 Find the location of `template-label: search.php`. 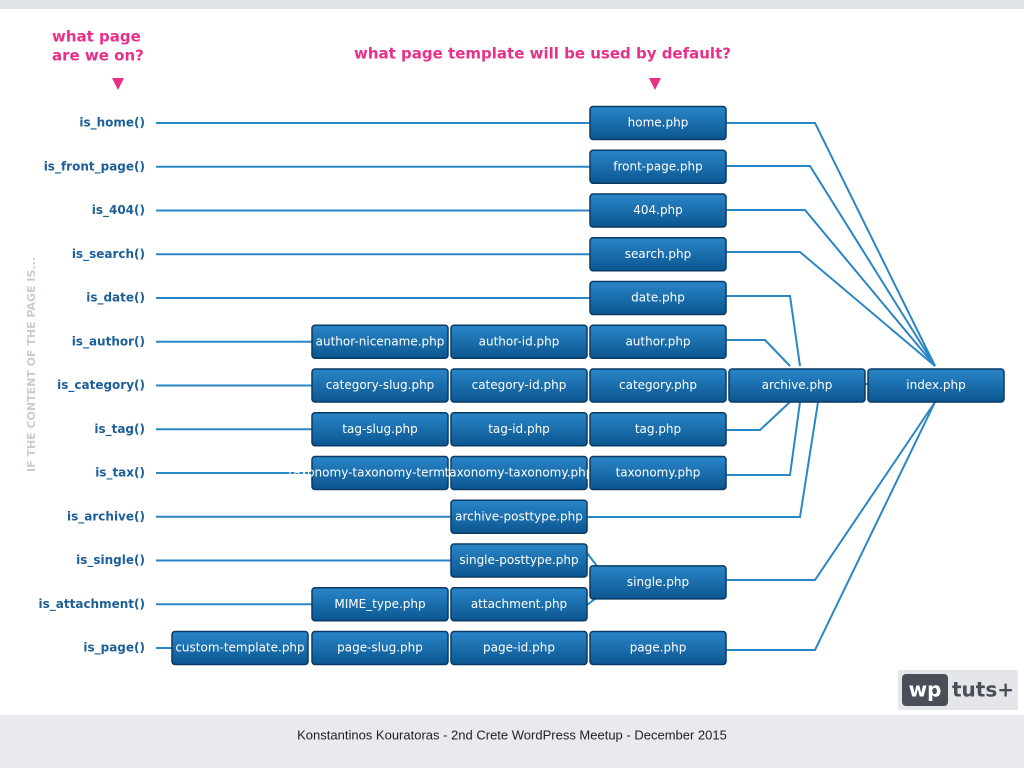

template-label: search.php is located at coordinates (658, 254).